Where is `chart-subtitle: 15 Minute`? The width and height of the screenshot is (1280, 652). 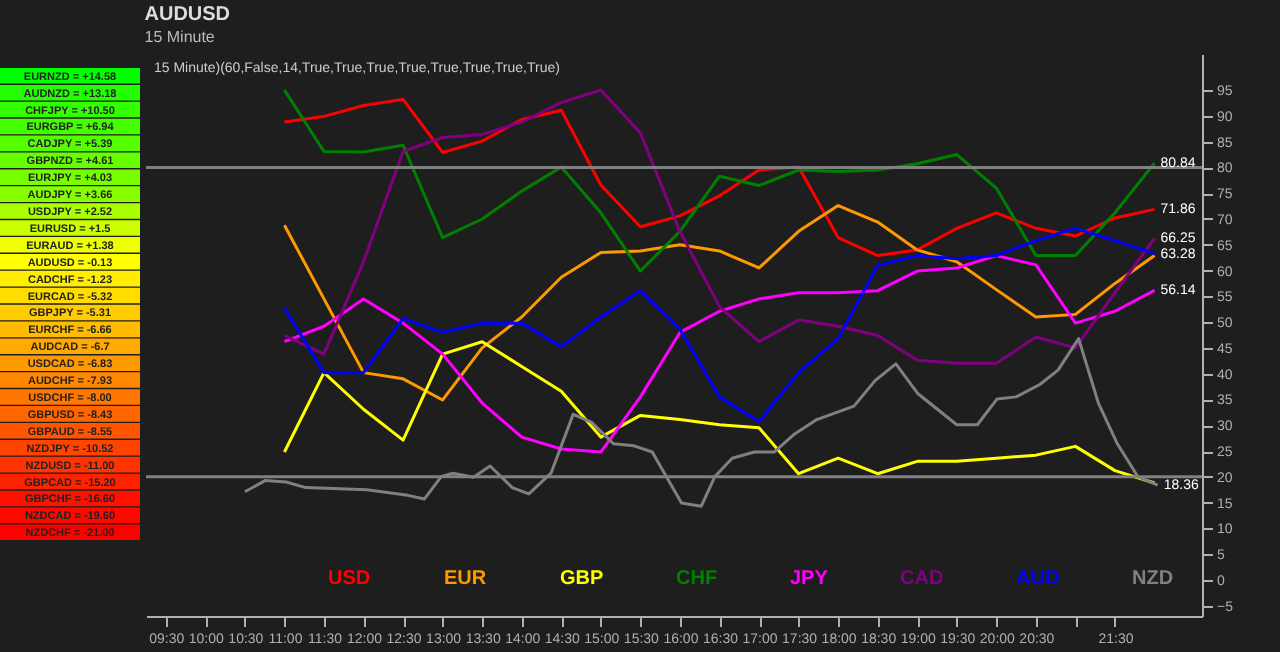
chart-subtitle: 15 Minute is located at coordinates (180, 37).